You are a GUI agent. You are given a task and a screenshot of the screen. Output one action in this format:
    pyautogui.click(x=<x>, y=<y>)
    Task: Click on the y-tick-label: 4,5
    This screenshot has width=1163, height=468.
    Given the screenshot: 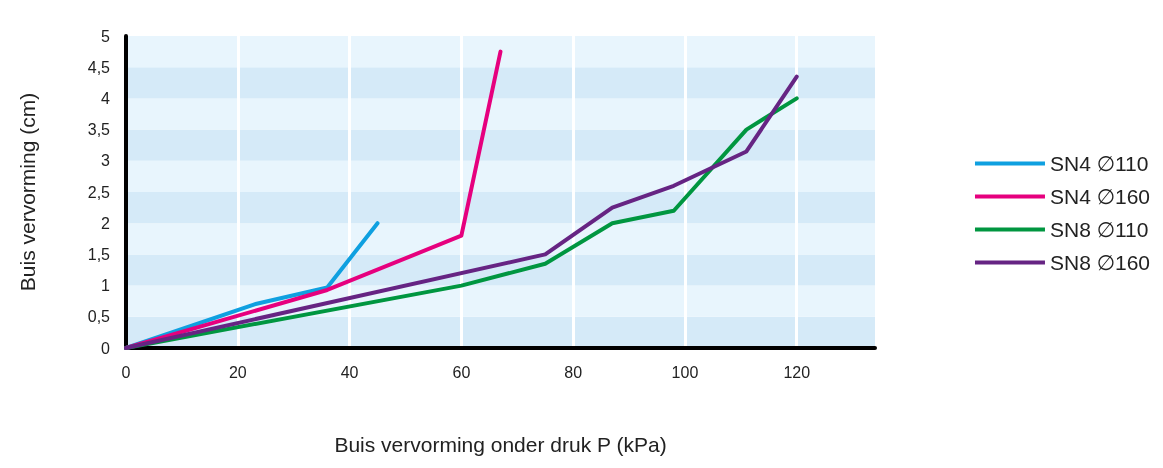 What is the action you would take?
    pyautogui.click(x=99, y=67)
    